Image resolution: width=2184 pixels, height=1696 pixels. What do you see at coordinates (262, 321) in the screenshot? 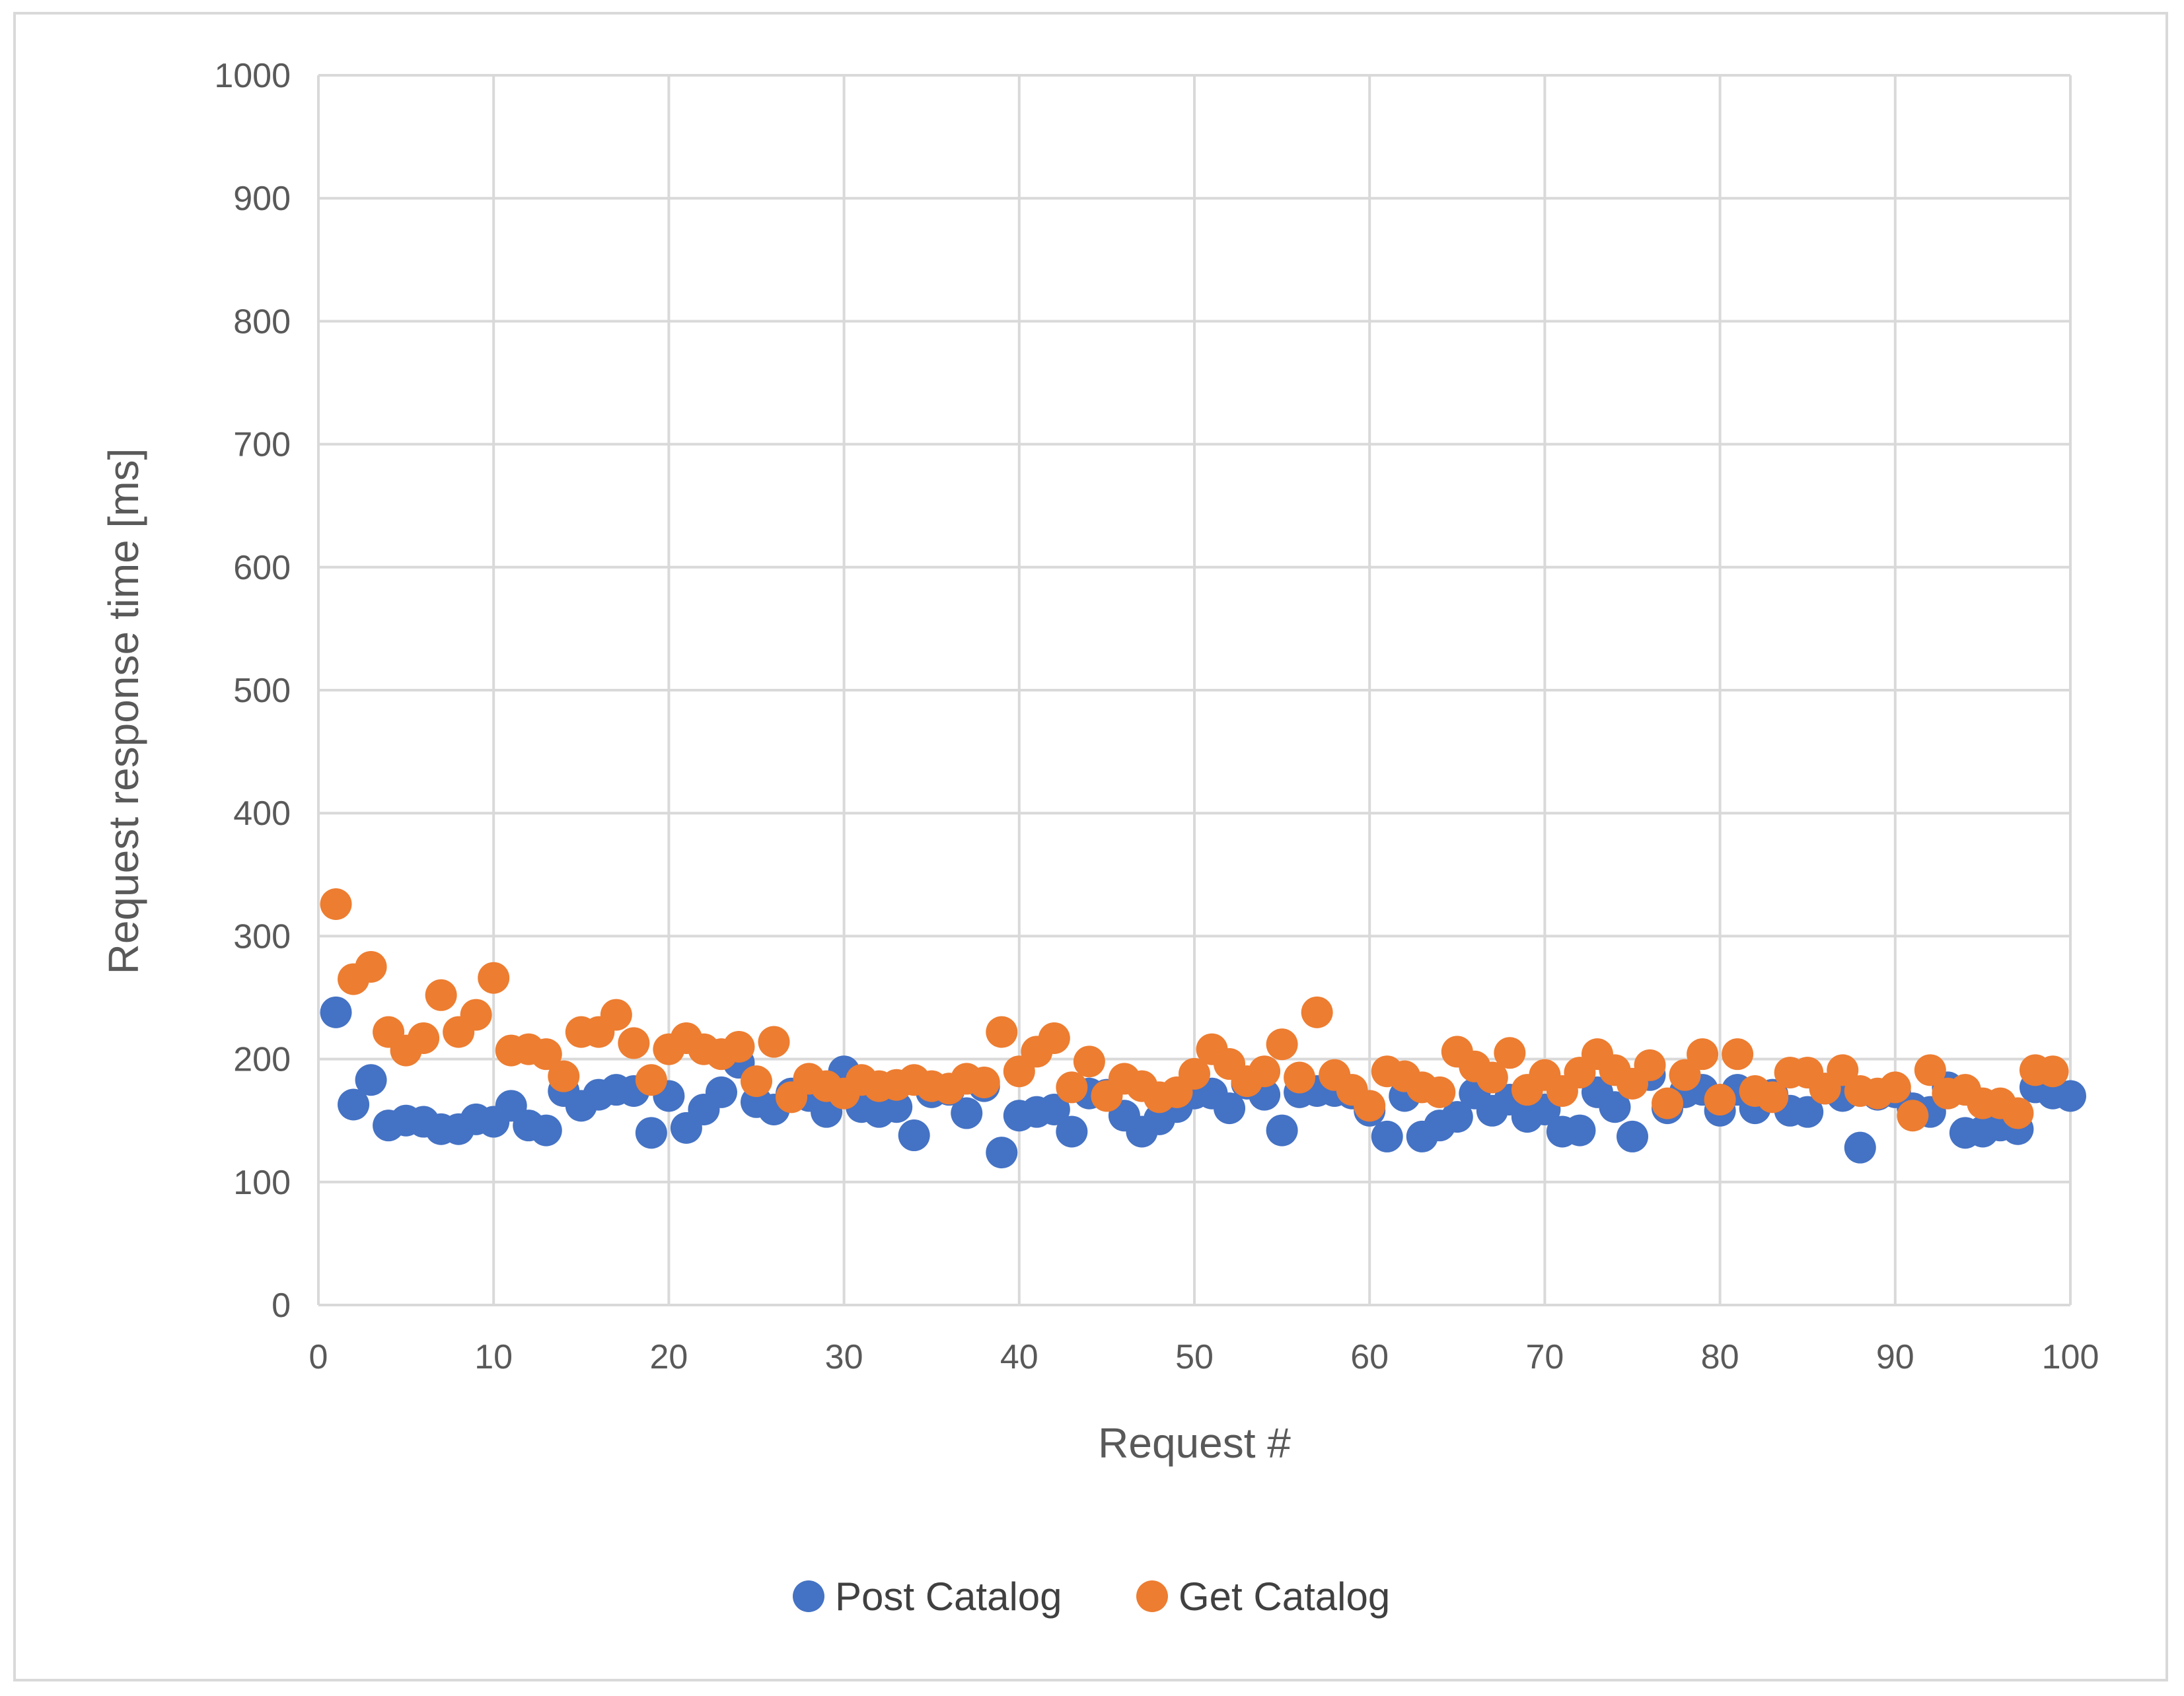
I see `y-tick-label: 800` at bounding box center [262, 321].